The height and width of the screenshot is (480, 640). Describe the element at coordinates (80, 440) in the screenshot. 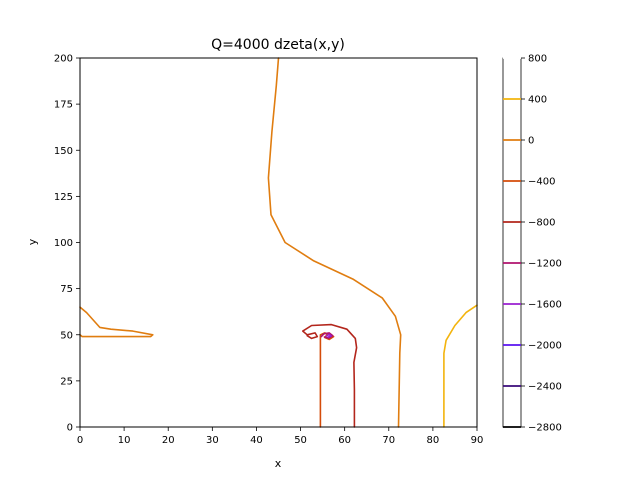

I see `x-tick-label: 0` at that location.